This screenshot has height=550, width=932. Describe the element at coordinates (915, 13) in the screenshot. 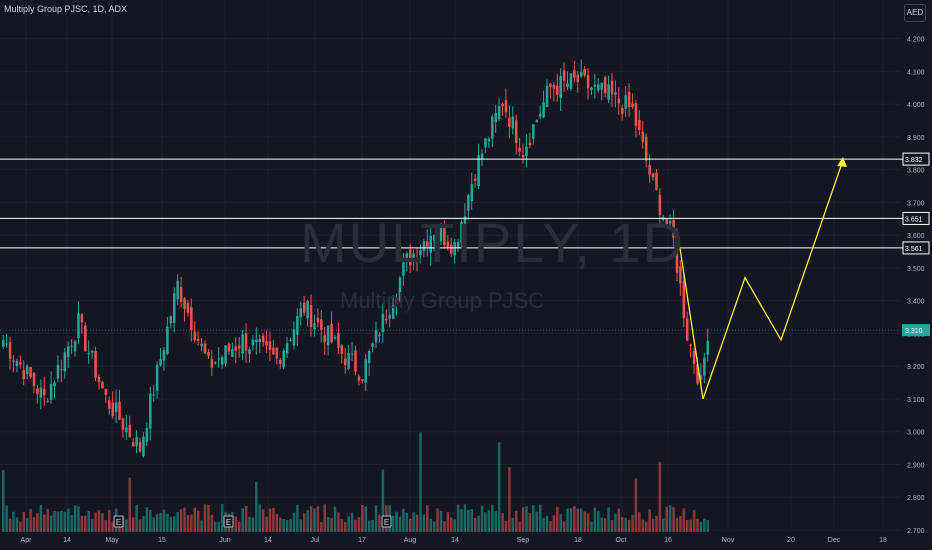

I see `currency-button: AED` at that location.